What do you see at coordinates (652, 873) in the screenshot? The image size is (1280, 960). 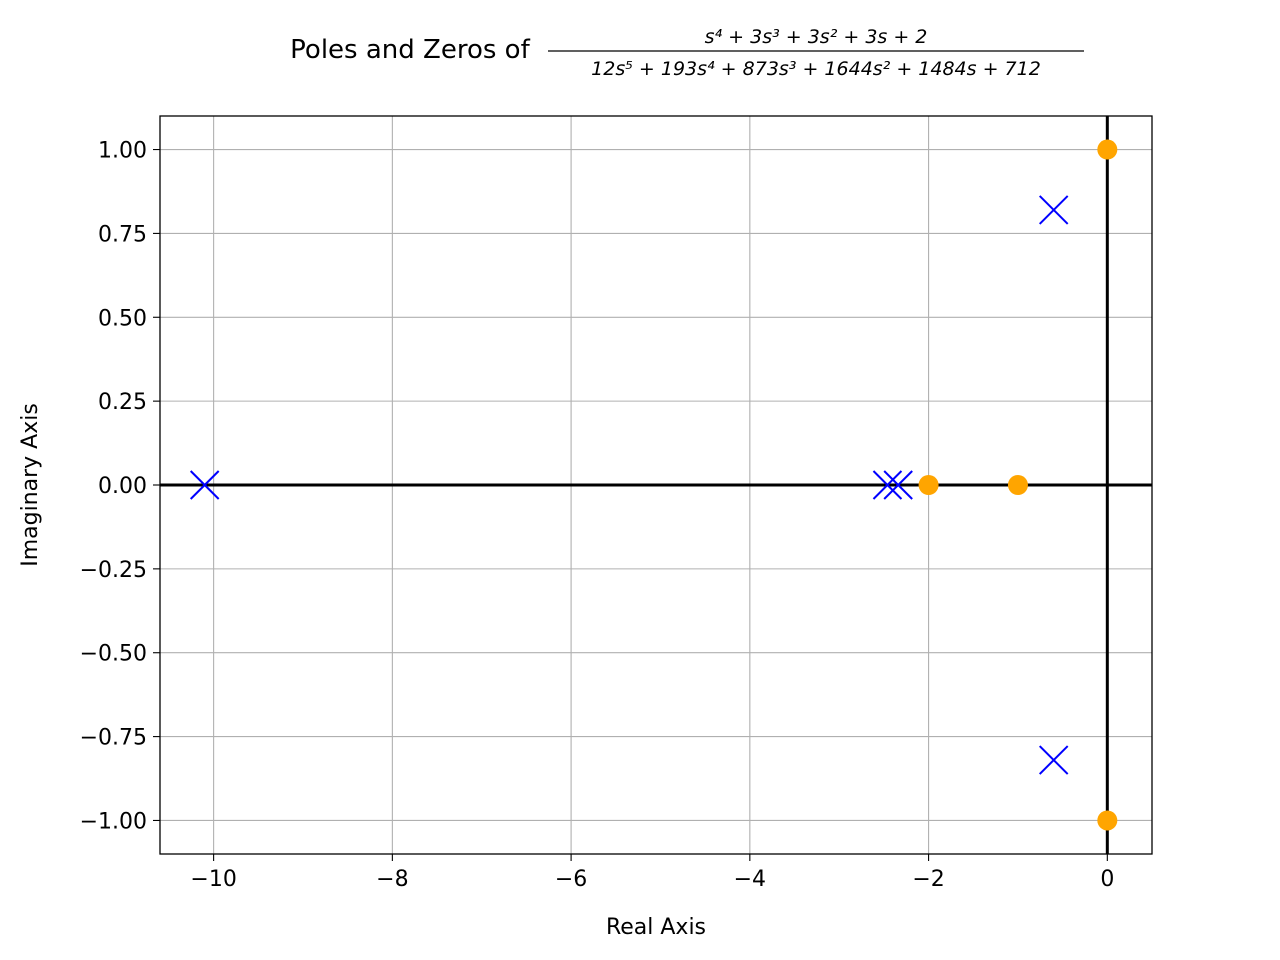 I see `x-axis-ticks: −10 −8 −6 −4 −2 0` at bounding box center [652, 873].